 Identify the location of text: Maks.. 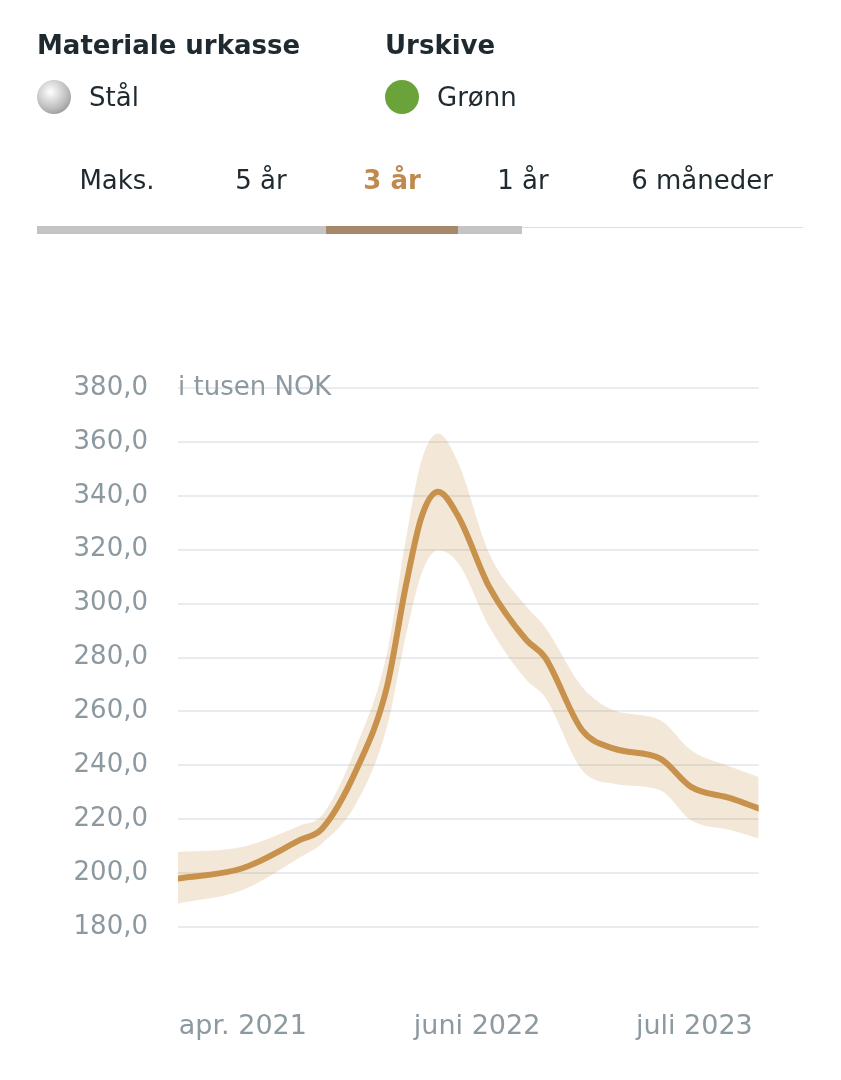
(117, 180).